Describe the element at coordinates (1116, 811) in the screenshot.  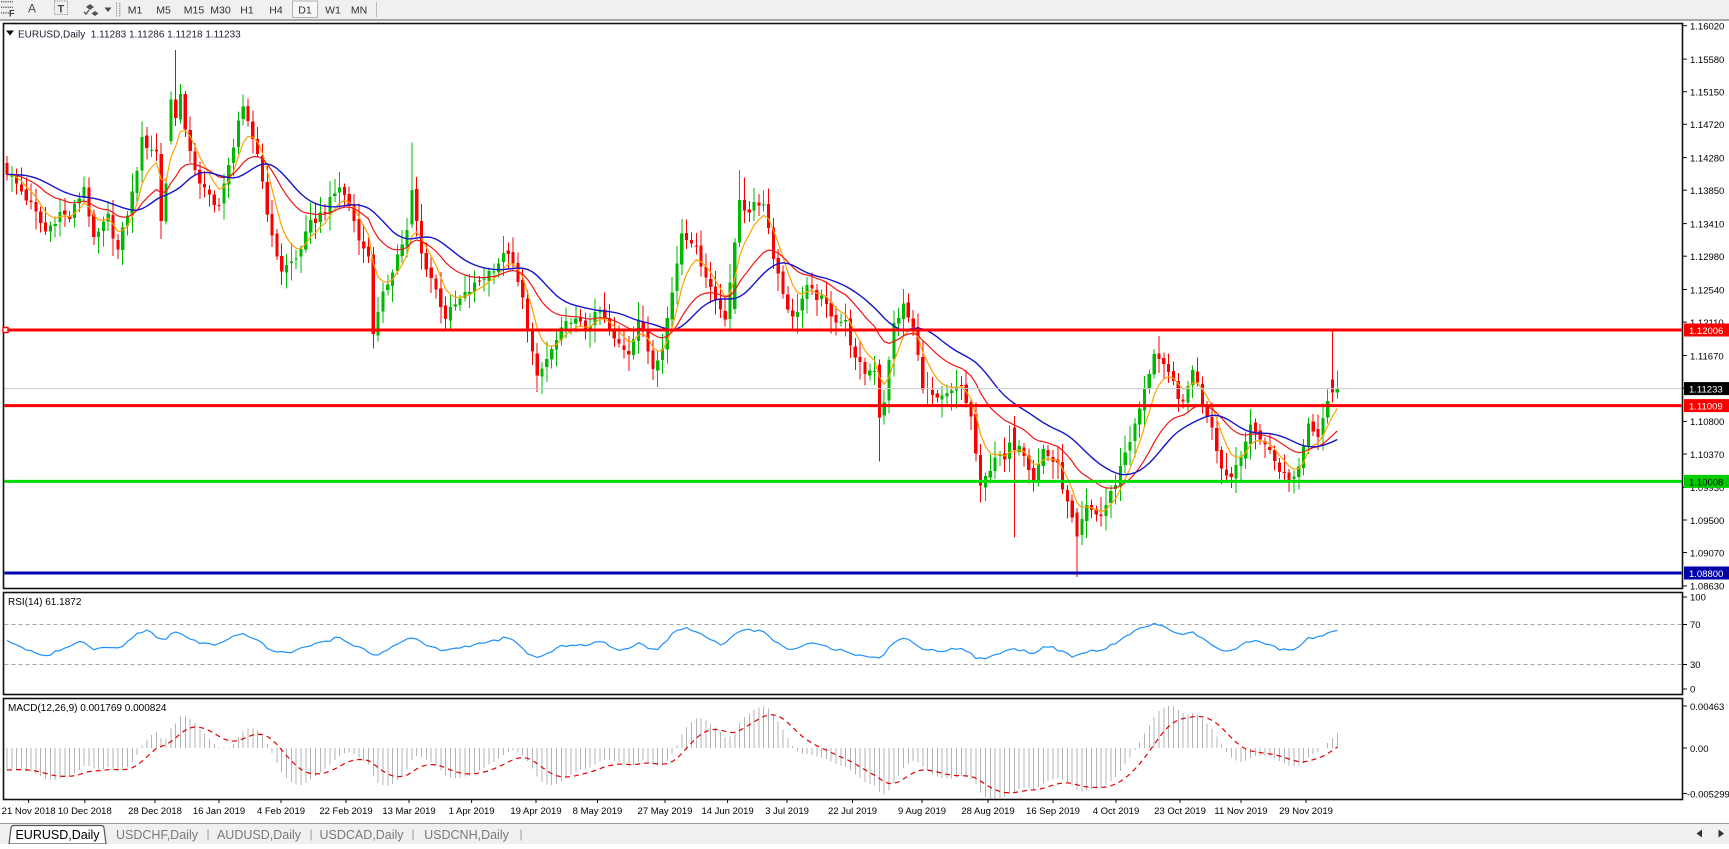
I see `svg-text: 4 Oct 2019` at that location.